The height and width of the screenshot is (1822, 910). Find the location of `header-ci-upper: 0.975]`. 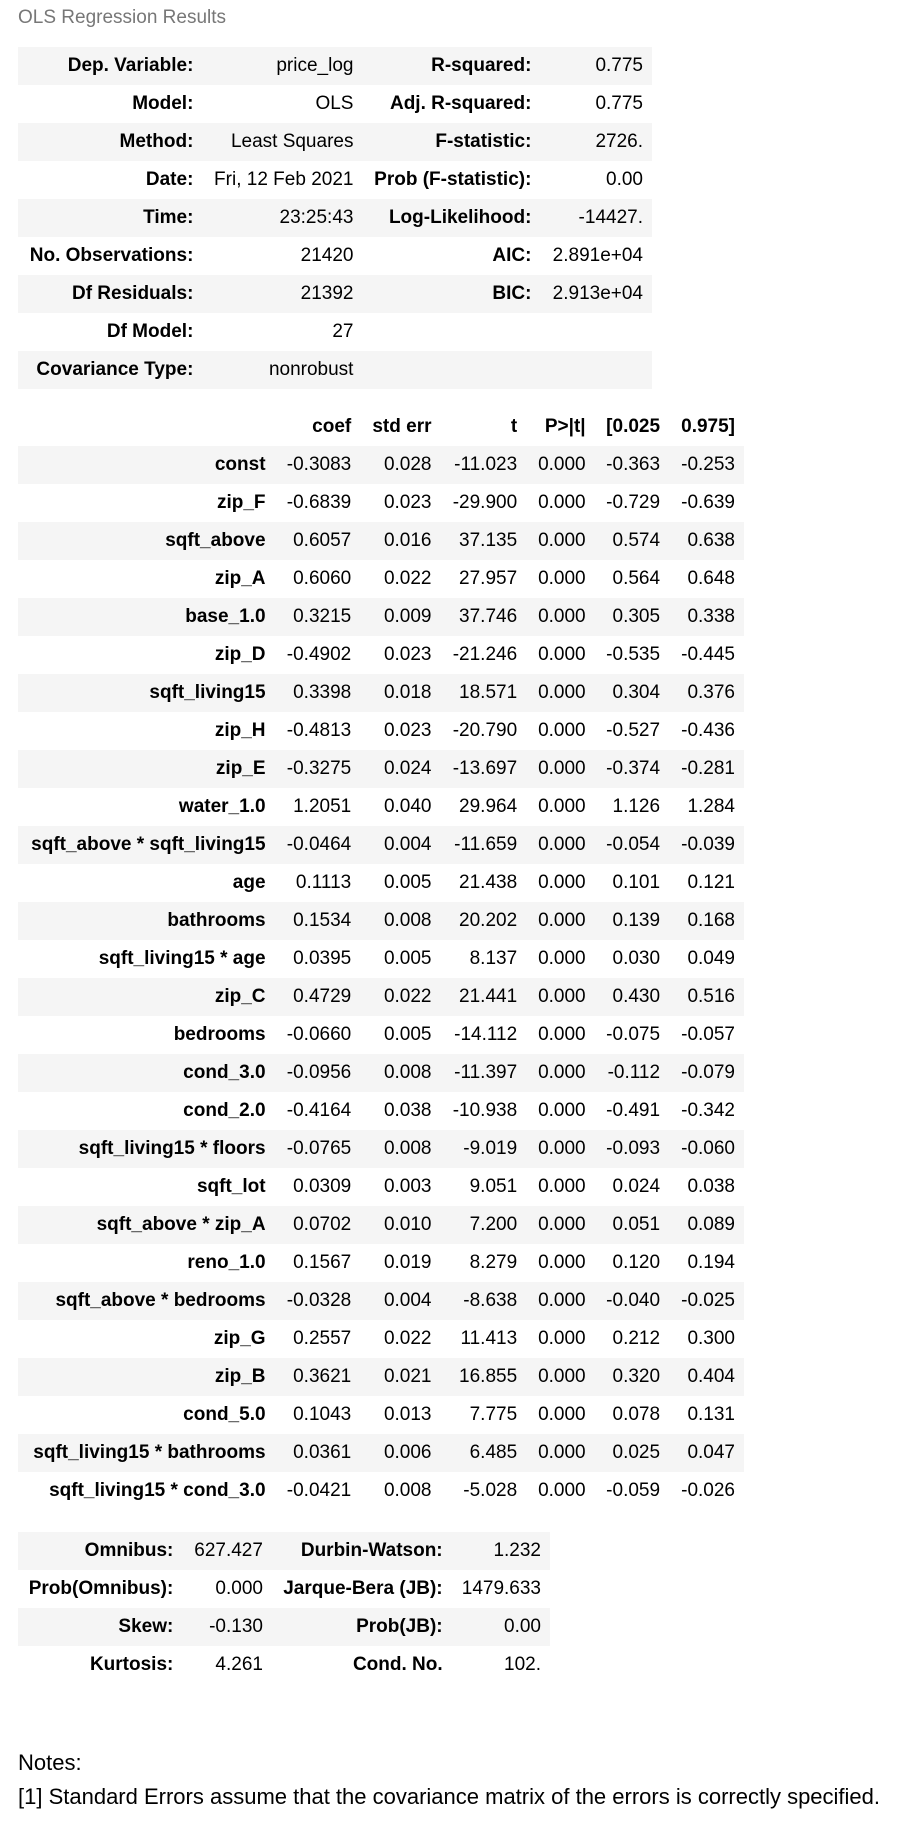

header-ci-upper: 0.975] is located at coordinates (708, 426).